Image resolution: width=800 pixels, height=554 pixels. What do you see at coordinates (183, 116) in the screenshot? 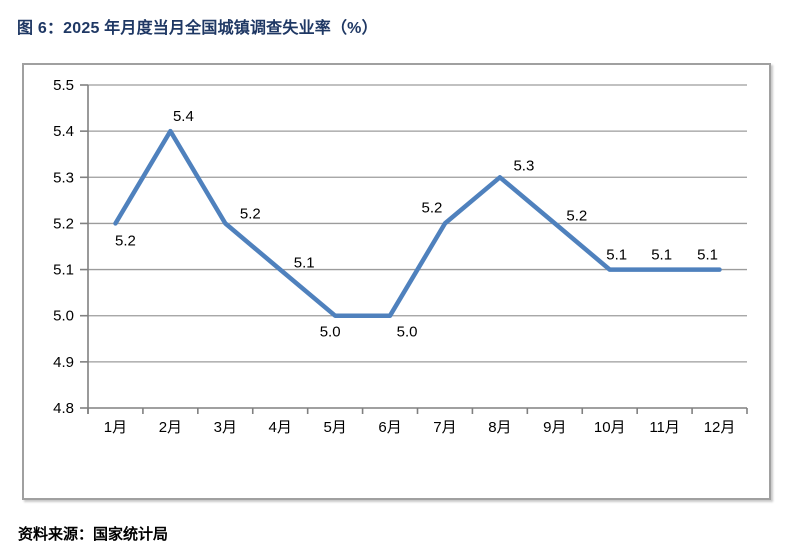
I see `data-label: 5.4` at bounding box center [183, 116].